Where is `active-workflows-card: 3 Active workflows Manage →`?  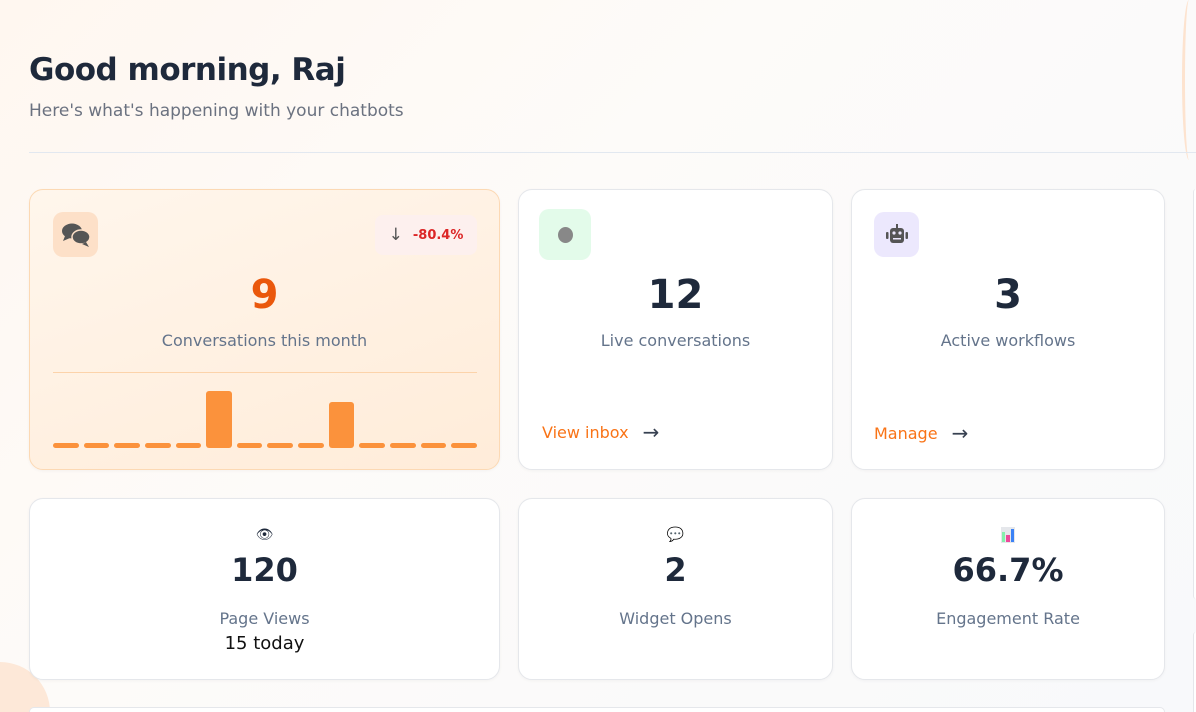
active-workflows-card: 3 Active workflows Manage → is located at coordinates (1008, 329).